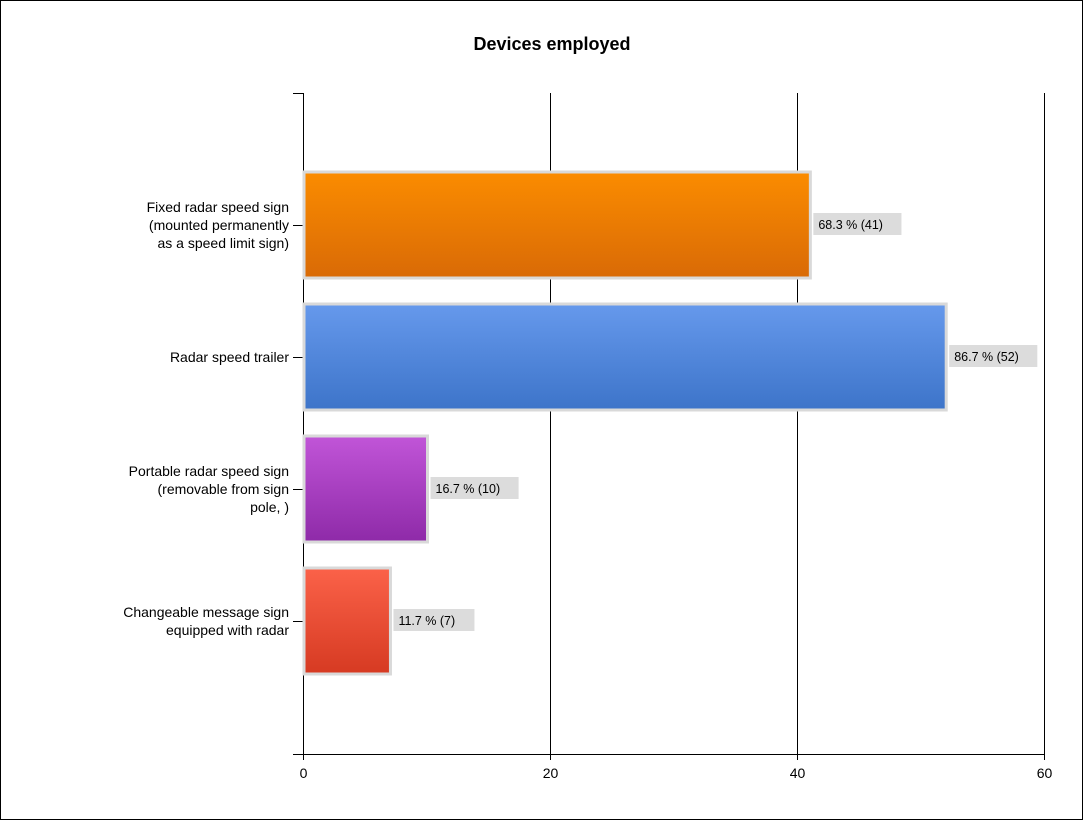 The image size is (1083, 820). What do you see at coordinates (986, 357) in the screenshot?
I see `data-label: 86.7 % (52)` at bounding box center [986, 357].